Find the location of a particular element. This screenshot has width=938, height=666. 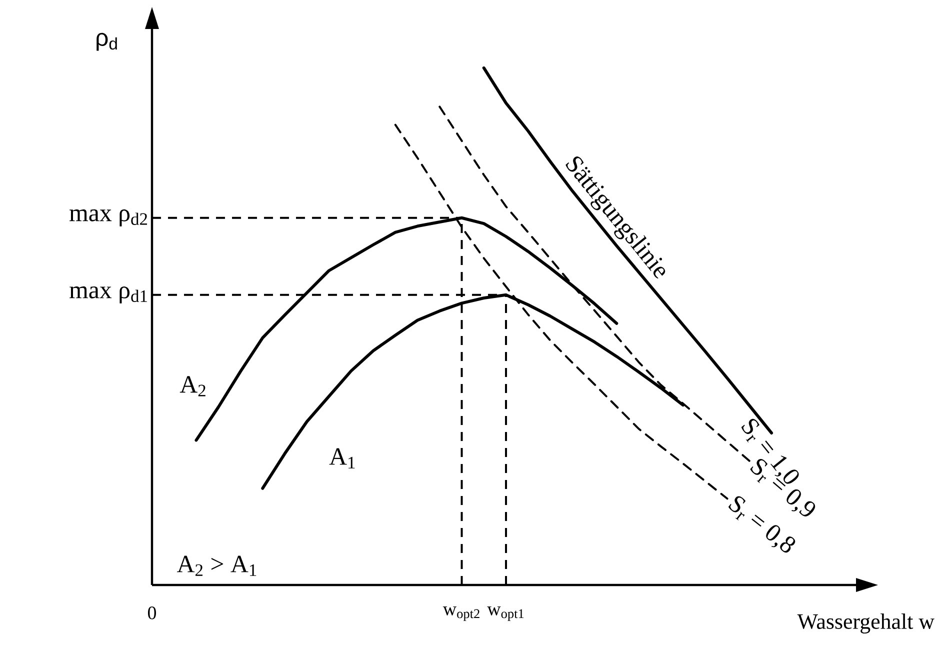

x-tick-label: 0 is located at coordinates (152, 613).